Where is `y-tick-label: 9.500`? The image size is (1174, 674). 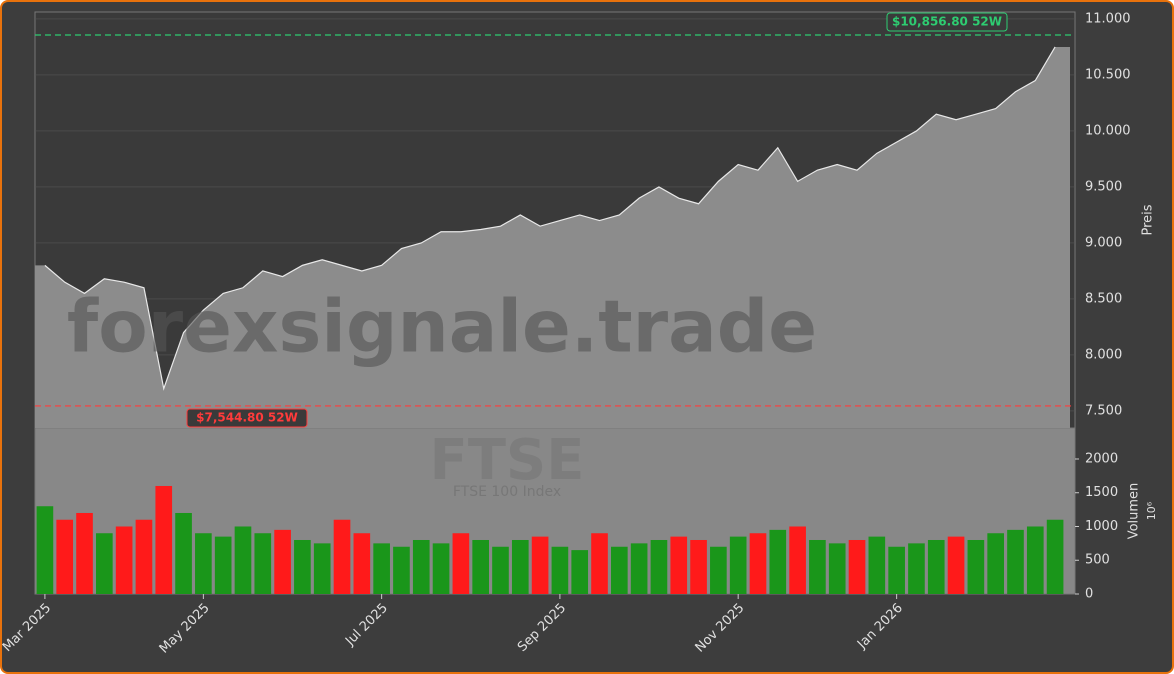
y-tick-label: 9.500 is located at coordinates (1103, 186).